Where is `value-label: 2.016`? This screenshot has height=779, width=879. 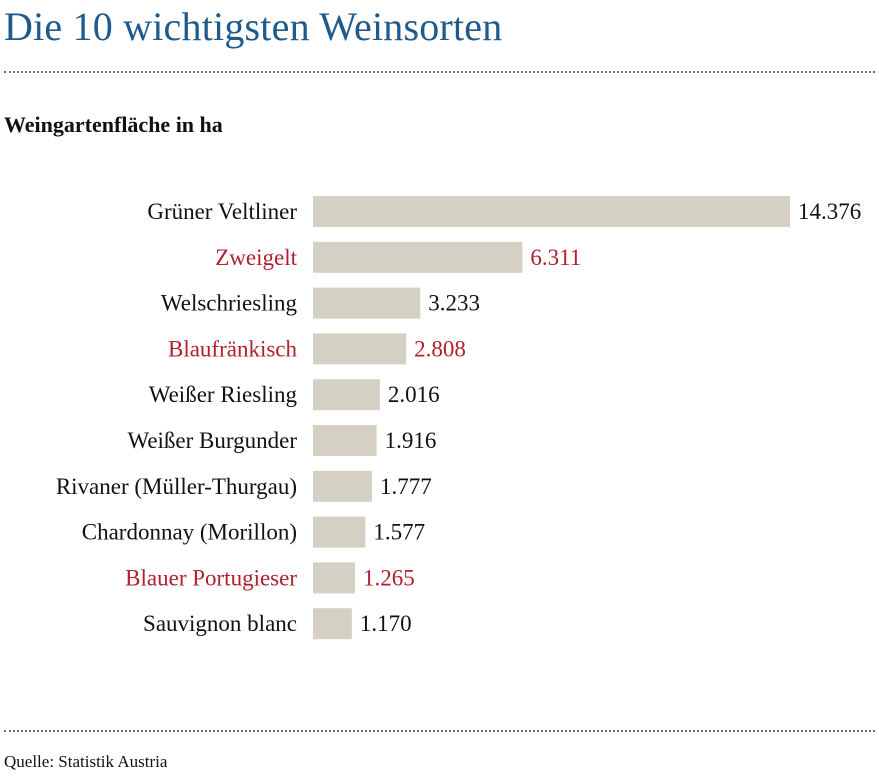
value-label: 2.016 is located at coordinates (414, 394).